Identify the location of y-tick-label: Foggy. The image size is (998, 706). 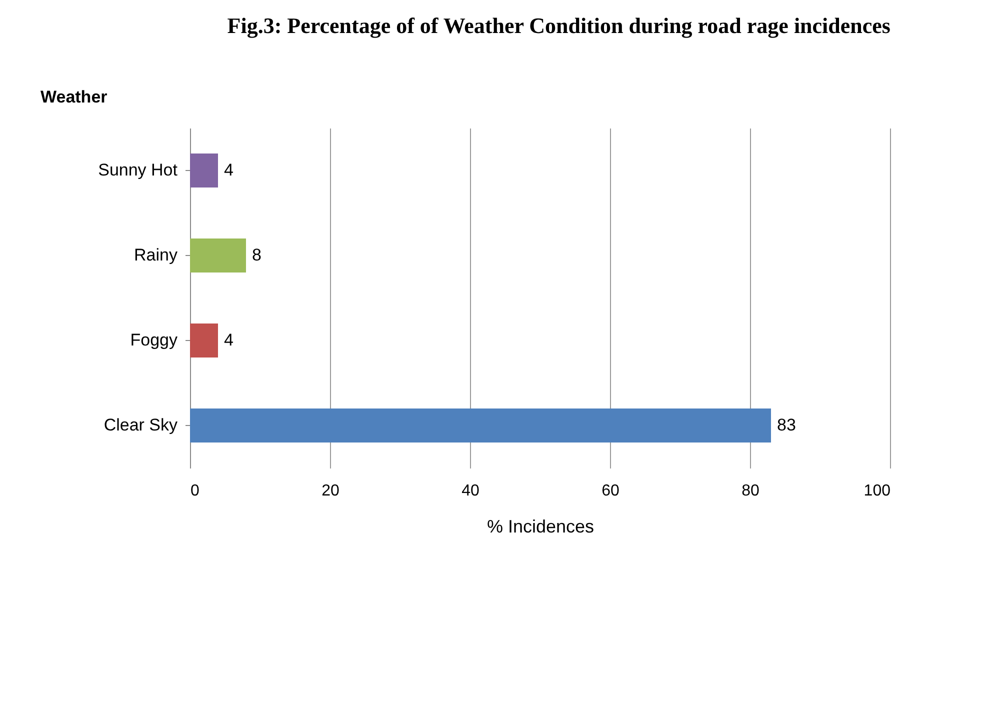
(154, 340).